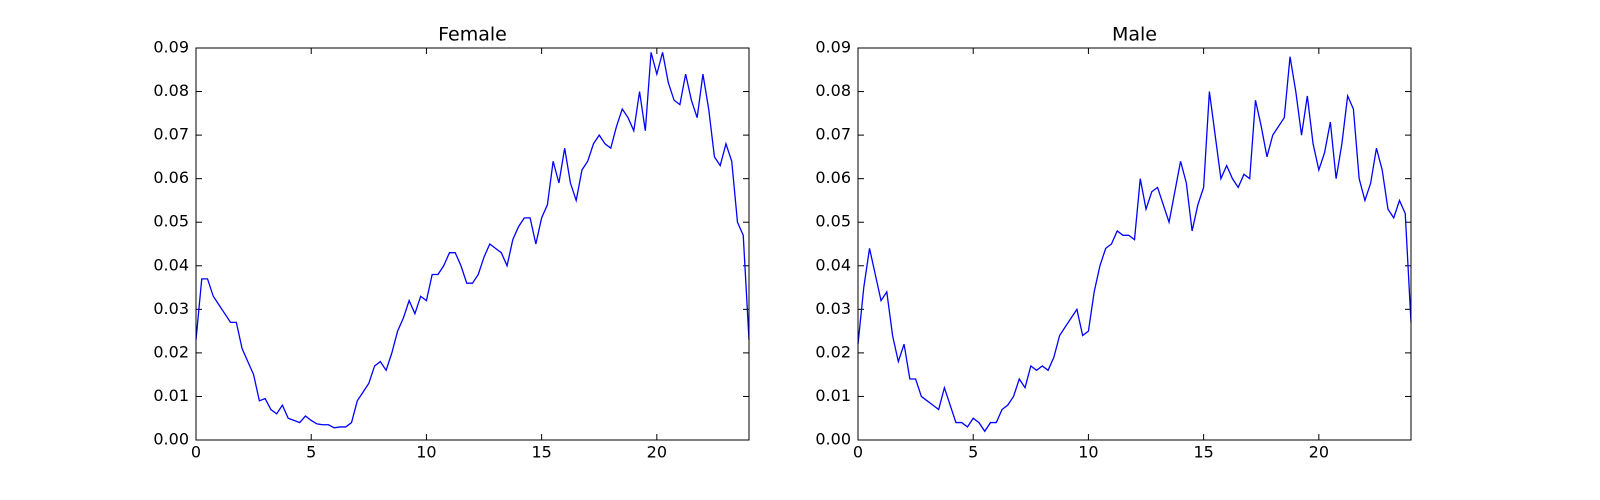 This screenshot has width=1600, height=500. What do you see at coordinates (472, 35) in the screenshot?
I see `chart-title: Female` at bounding box center [472, 35].